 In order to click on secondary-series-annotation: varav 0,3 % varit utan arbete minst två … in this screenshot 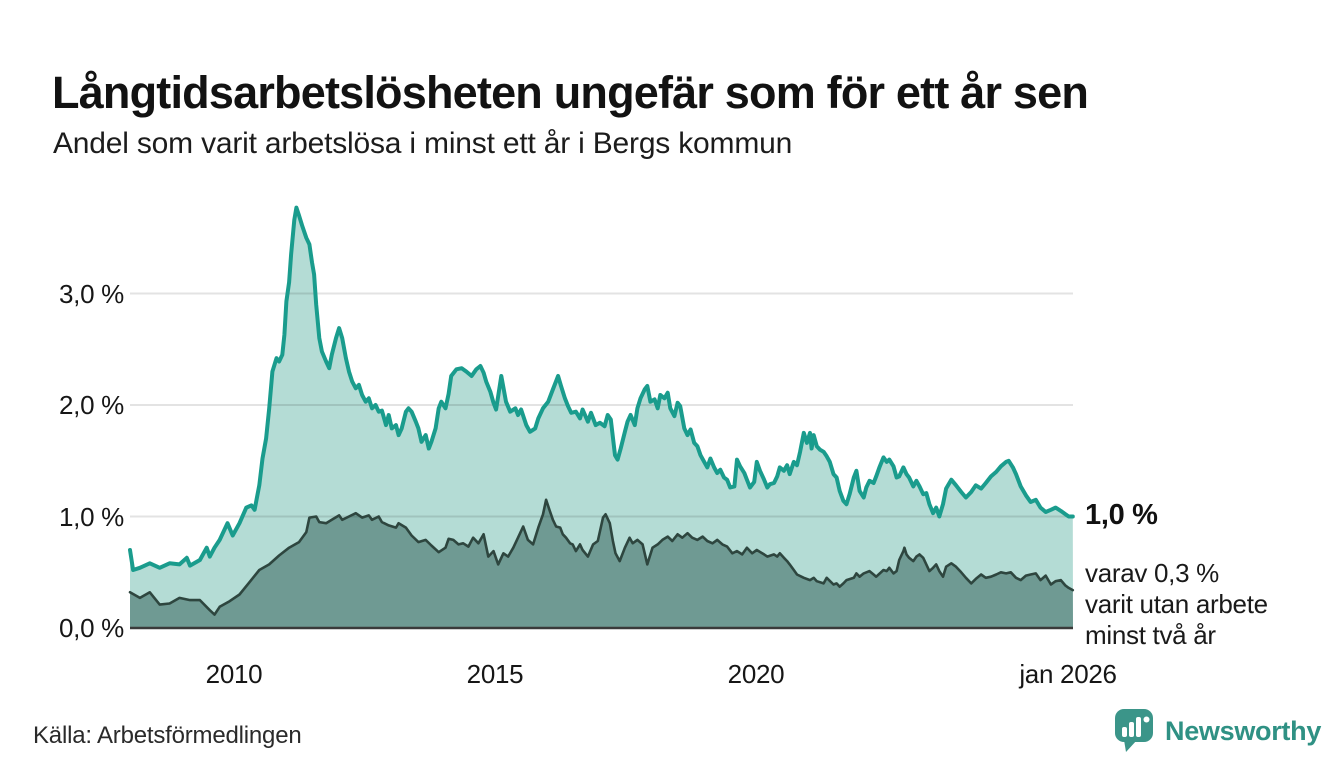, I will do `click(1176, 604)`.